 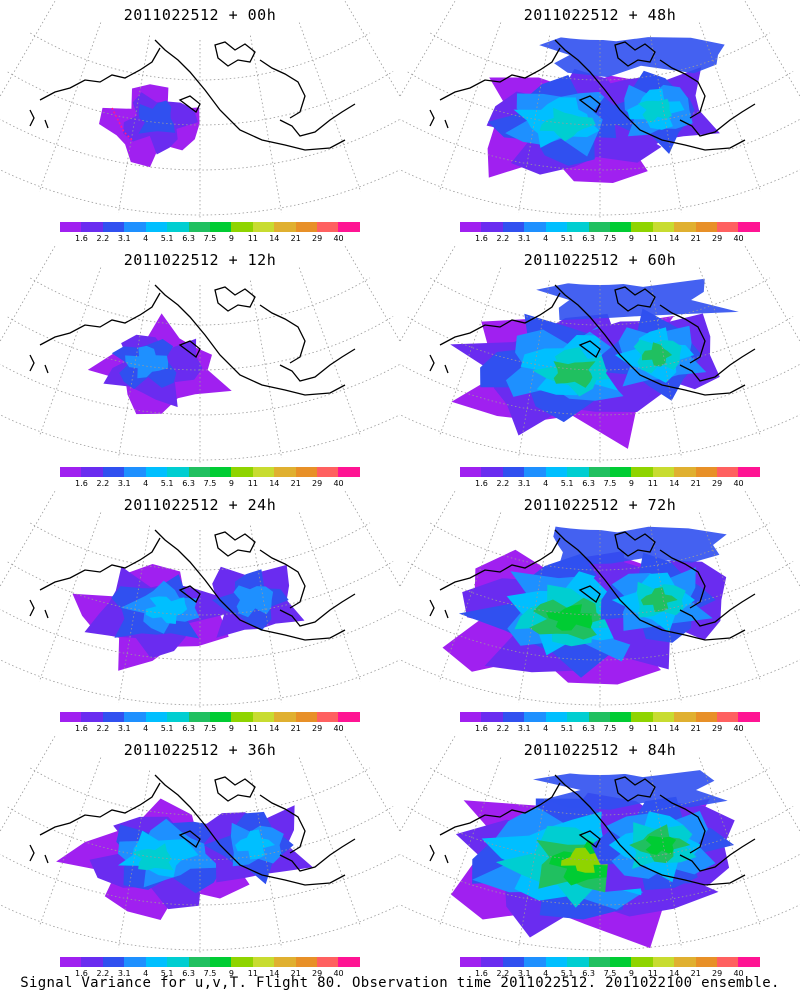 I want to click on panel-title: 2011022512 + 84h, so click(x=600, y=750).